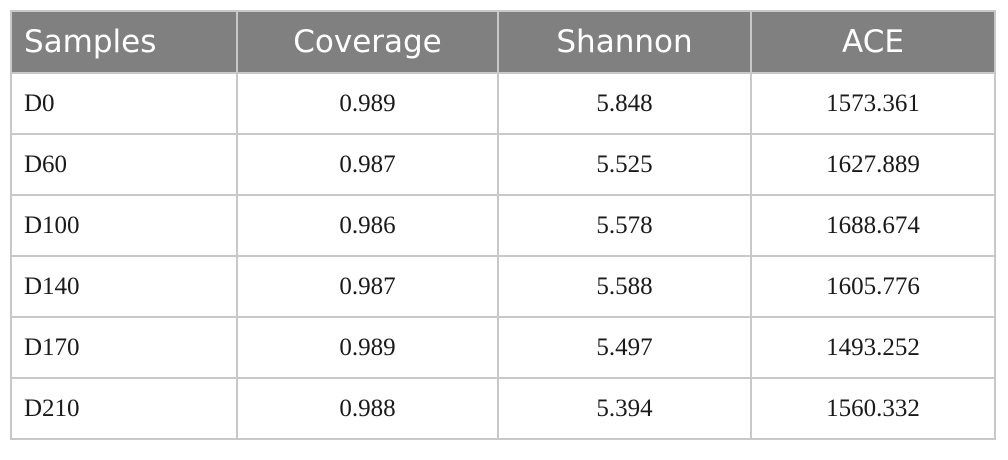 This screenshot has width=1008, height=460. I want to click on column-header-coverage: Coverage, so click(367, 42).